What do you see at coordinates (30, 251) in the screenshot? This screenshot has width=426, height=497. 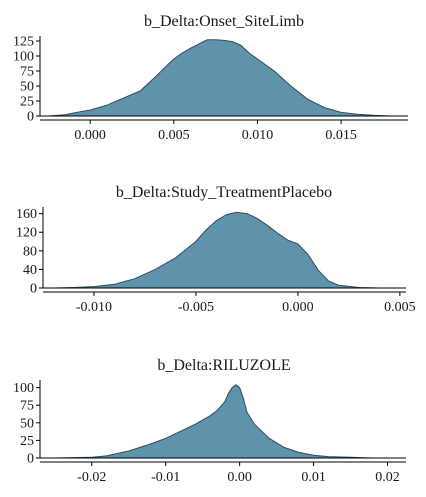 I see `y-tick-label: 80` at bounding box center [30, 251].